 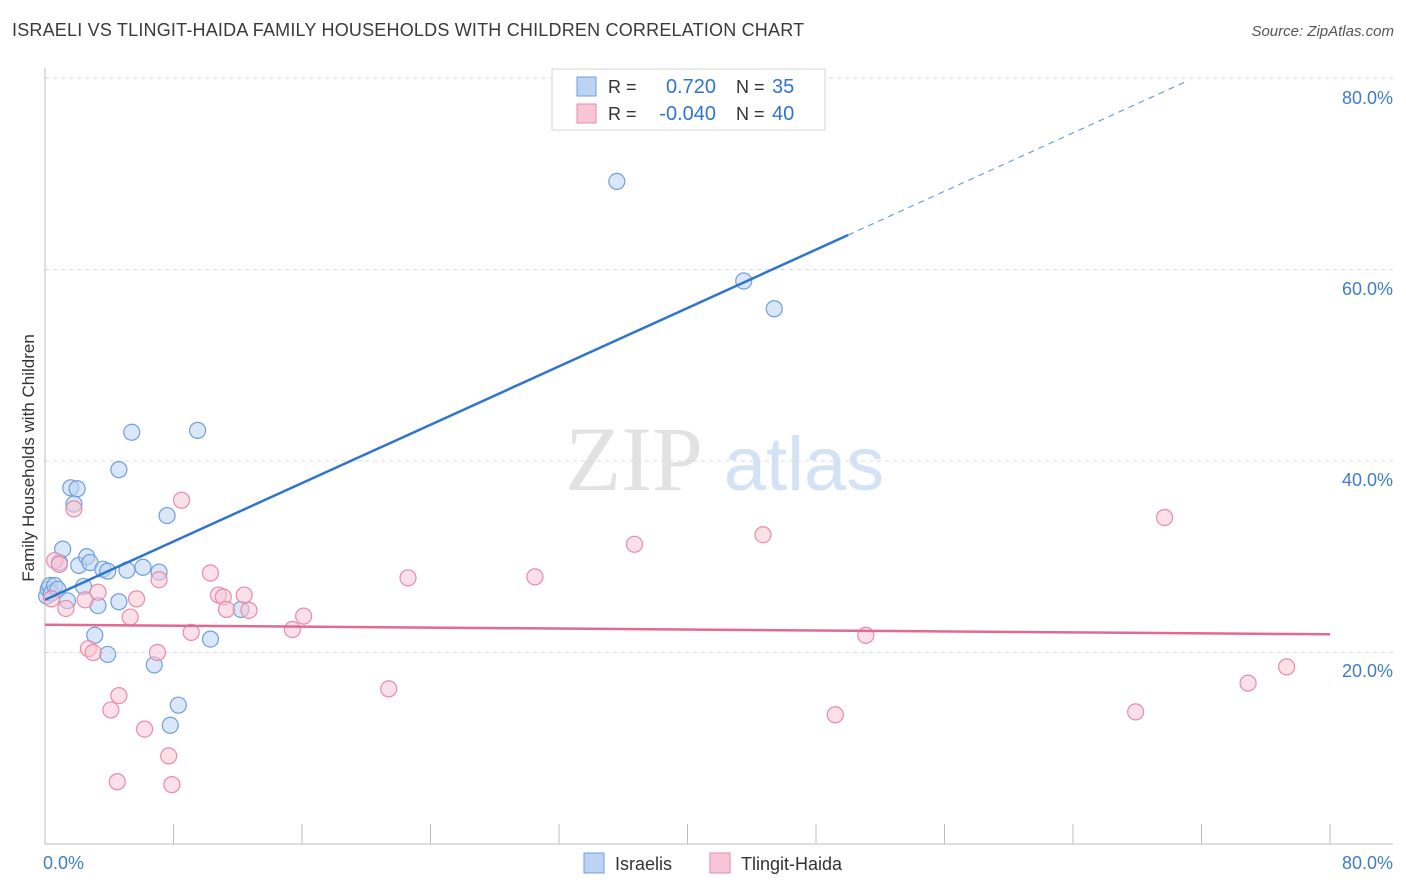 What do you see at coordinates (586, 113) in the screenshot?
I see `stats-legend-swatch-tlingit-haida` at bounding box center [586, 113].